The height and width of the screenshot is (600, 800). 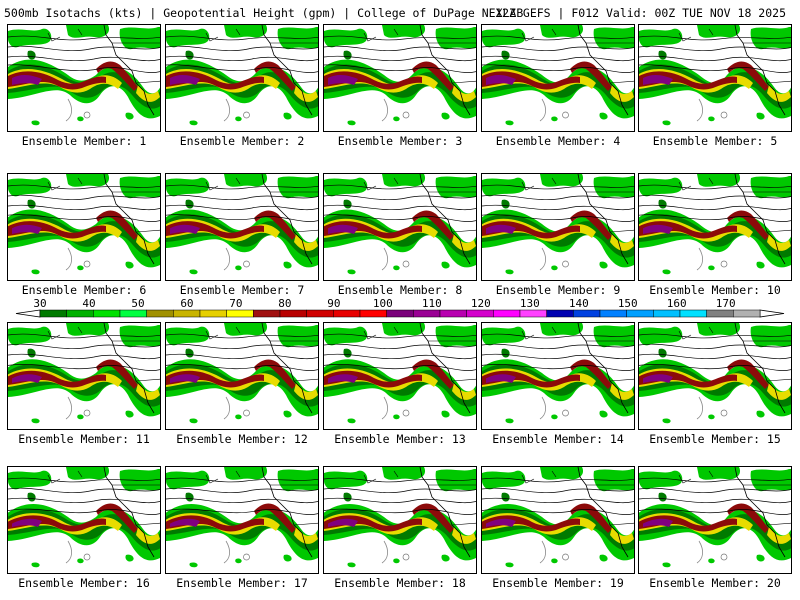 What do you see at coordinates (579, 303) in the screenshot?
I see `colorbar-tick-label: 140` at bounding box center [579, 303].